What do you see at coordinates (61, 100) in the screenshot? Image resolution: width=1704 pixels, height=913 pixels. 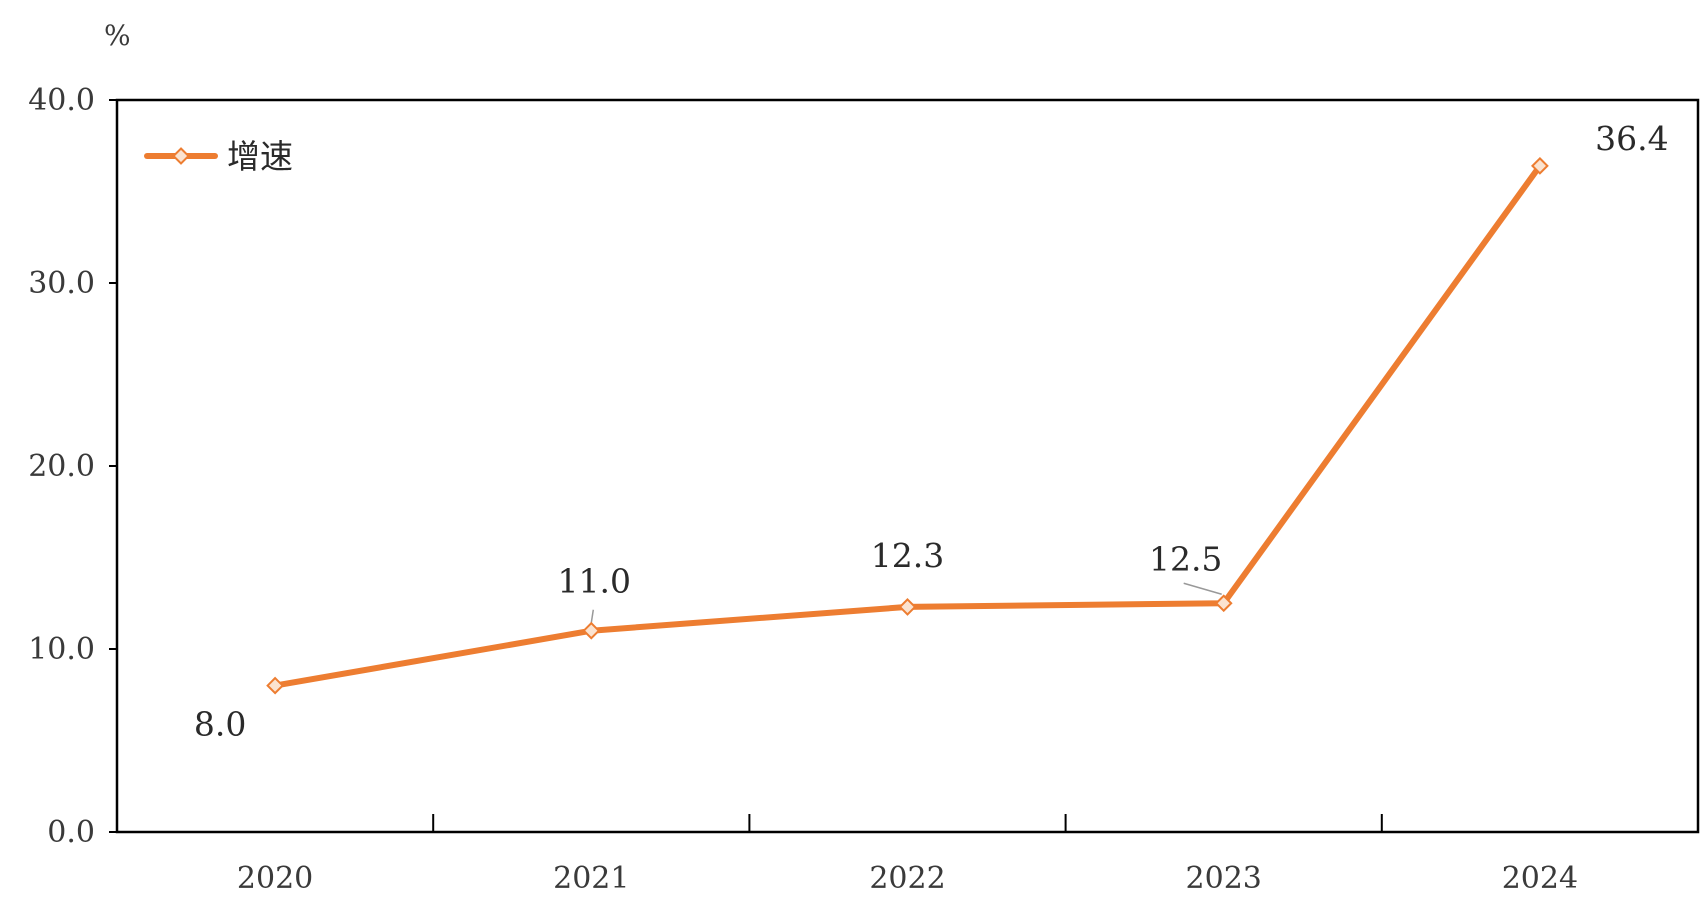 I see `y-tick-label: 40.0` at bounding box center [61, 100].